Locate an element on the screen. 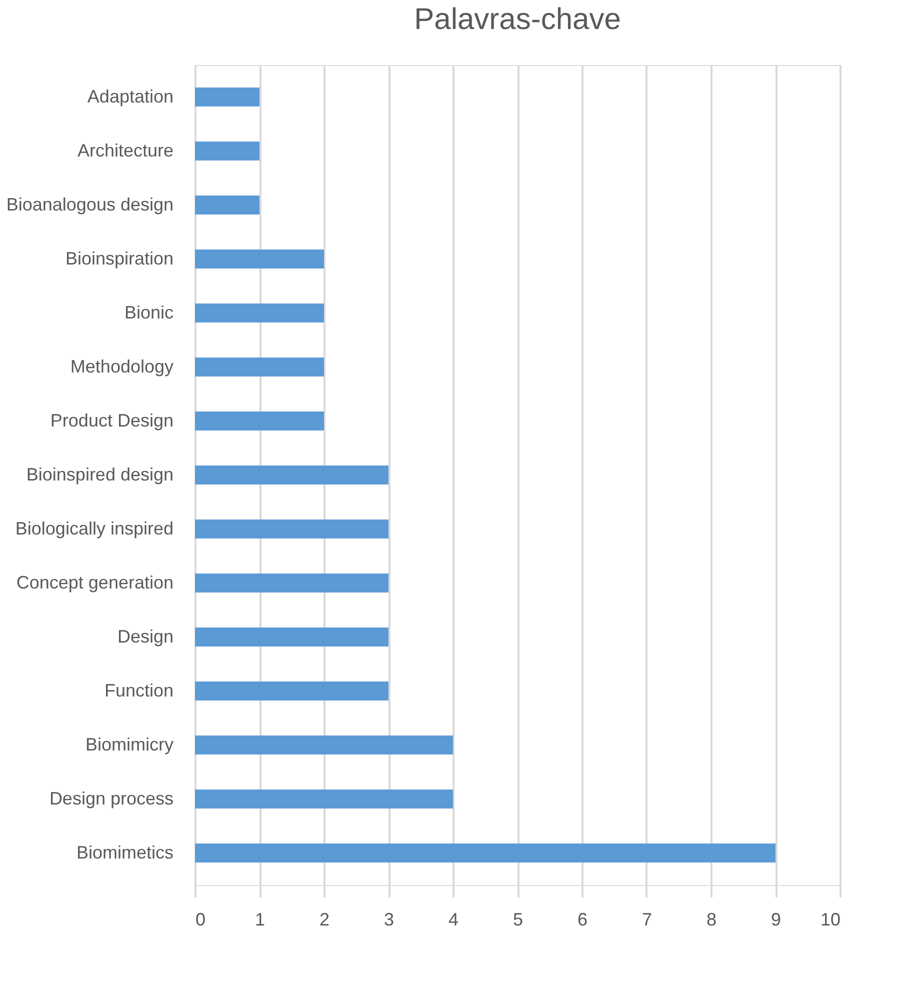 The image size is (919, 987). x-tick-label: 9 is located at coordinates (776, 920).